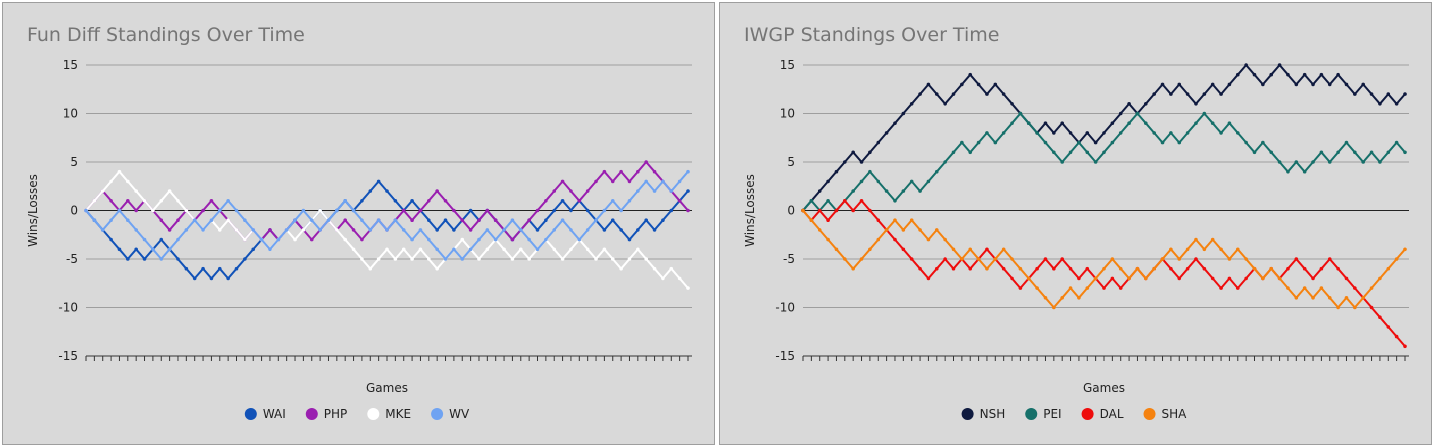  What do you see at coordinates (387, 388) in the screenshot?
I see `x-axis-label: Games` at bounding box center [387, 388].